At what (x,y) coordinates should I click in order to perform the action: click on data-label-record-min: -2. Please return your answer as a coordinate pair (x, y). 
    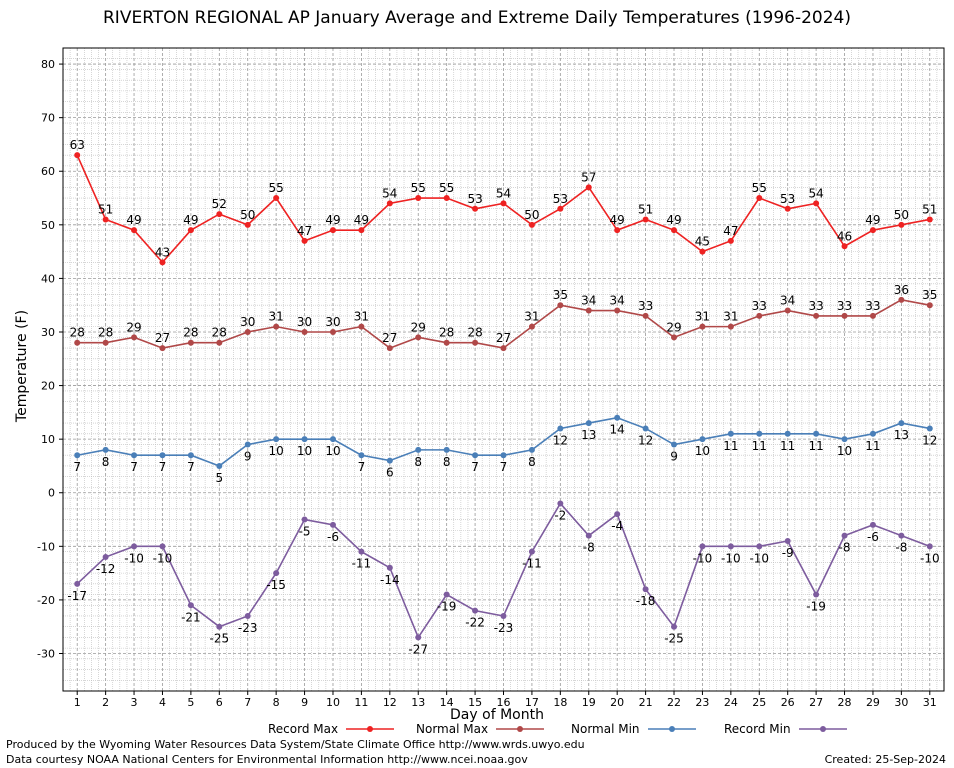
    Looking at the image, I should click on (560, 515).